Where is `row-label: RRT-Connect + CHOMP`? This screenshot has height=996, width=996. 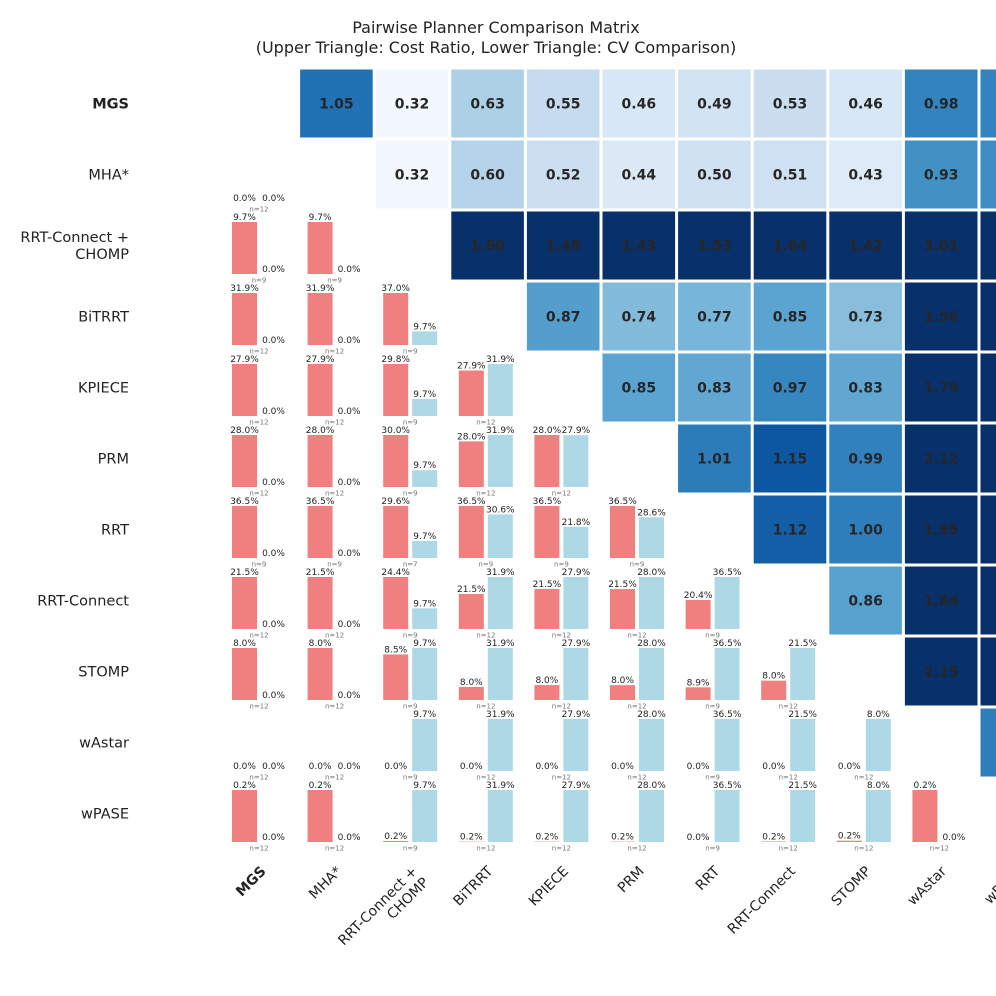
row-label: RRT-Connect + CHOMP is located at coordinates (74, 246).